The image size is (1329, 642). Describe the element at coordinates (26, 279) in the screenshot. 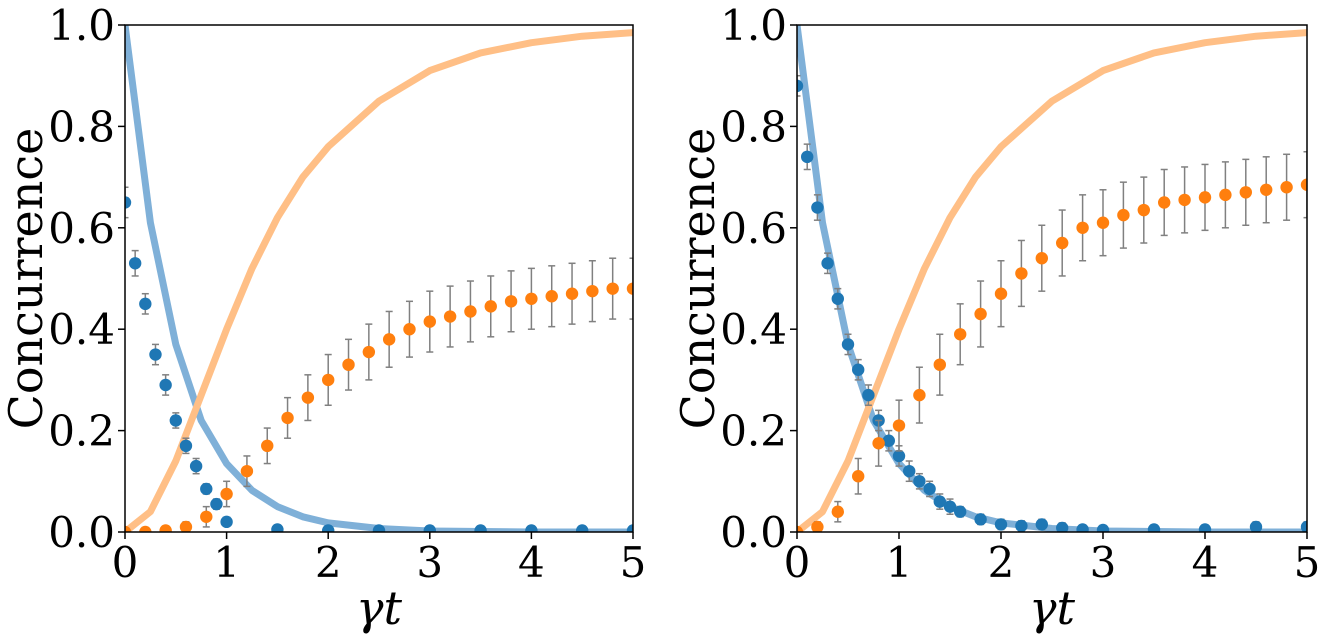

I see `y-axis-title: Concurrence` at that location.